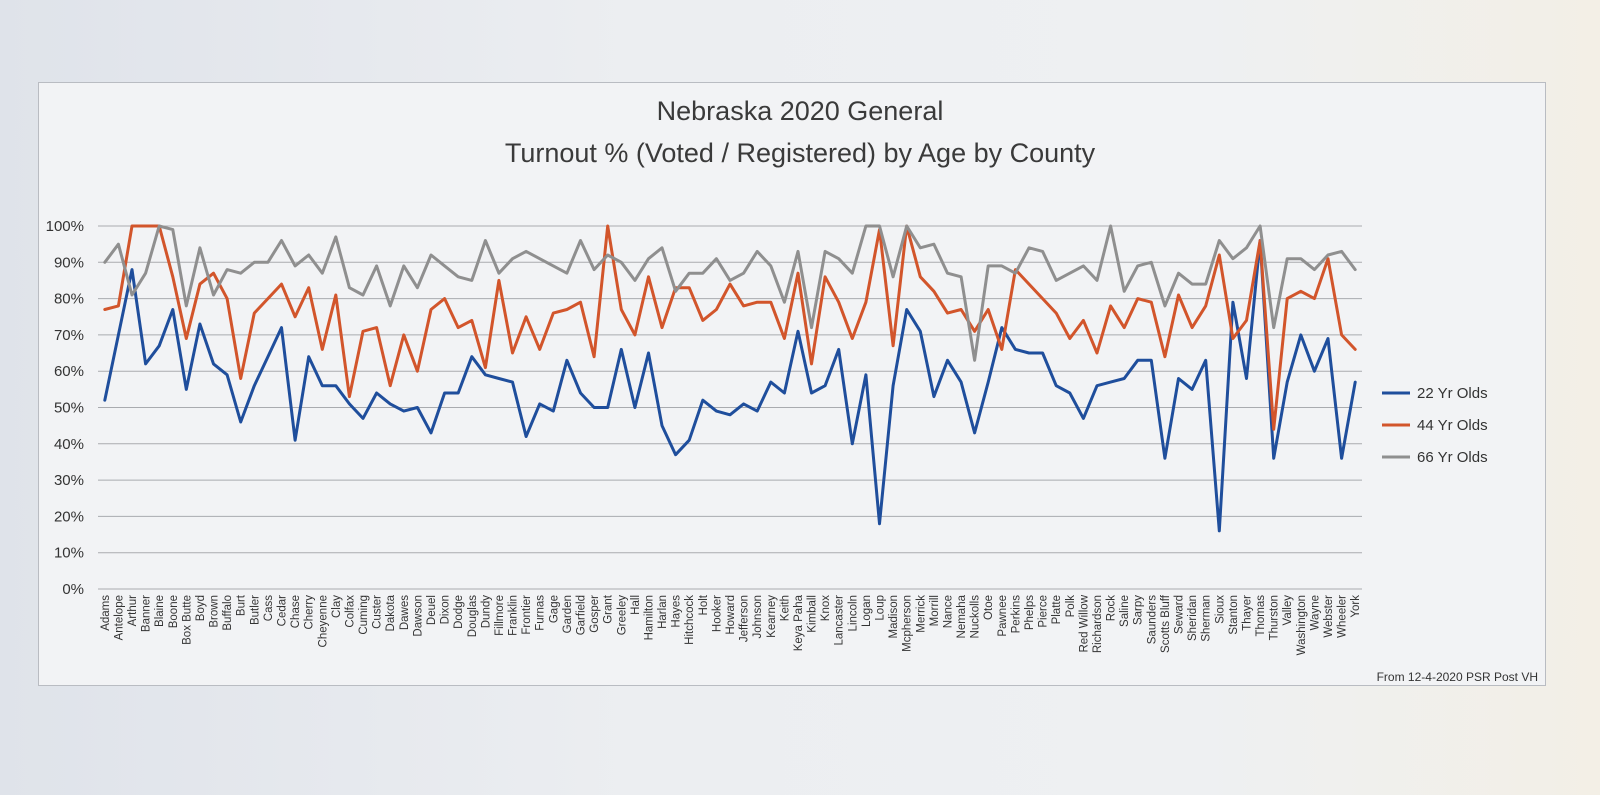  Describe the element at coordinates (106, 613) in the screenshot. I see `x-tick-label: Adams` at that location.